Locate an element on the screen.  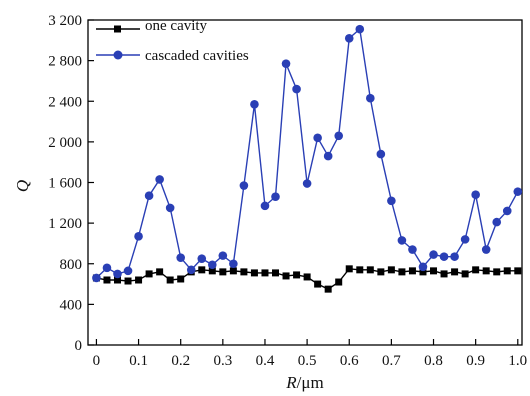
x-tick-label: 0.9 is located at coordinates (475, 361).